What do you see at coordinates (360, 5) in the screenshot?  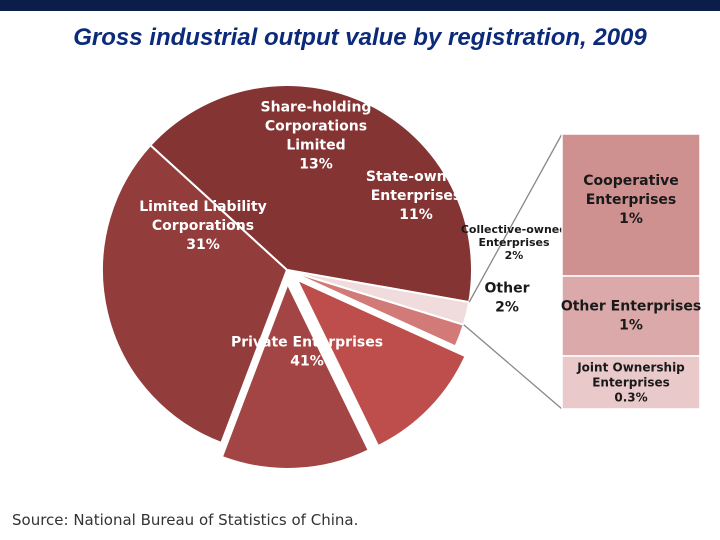 I see `header-bar` at bounding box center [360, 5].